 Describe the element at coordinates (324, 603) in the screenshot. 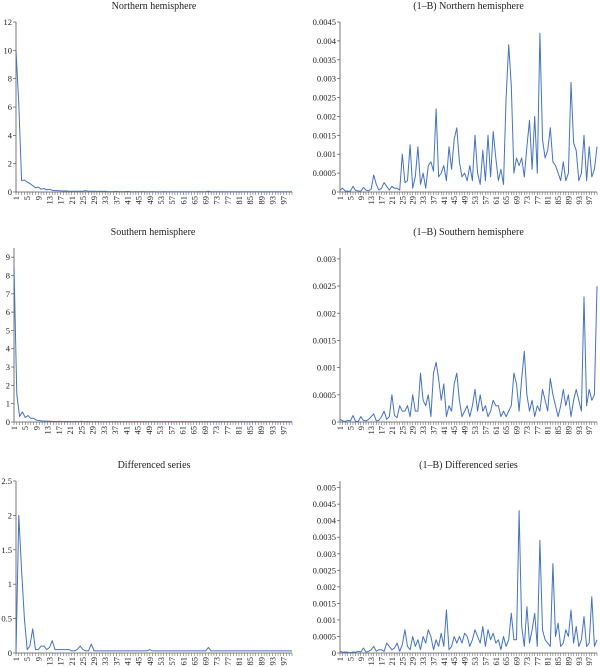

I see `y-tick-label: 0.0015` at that location.